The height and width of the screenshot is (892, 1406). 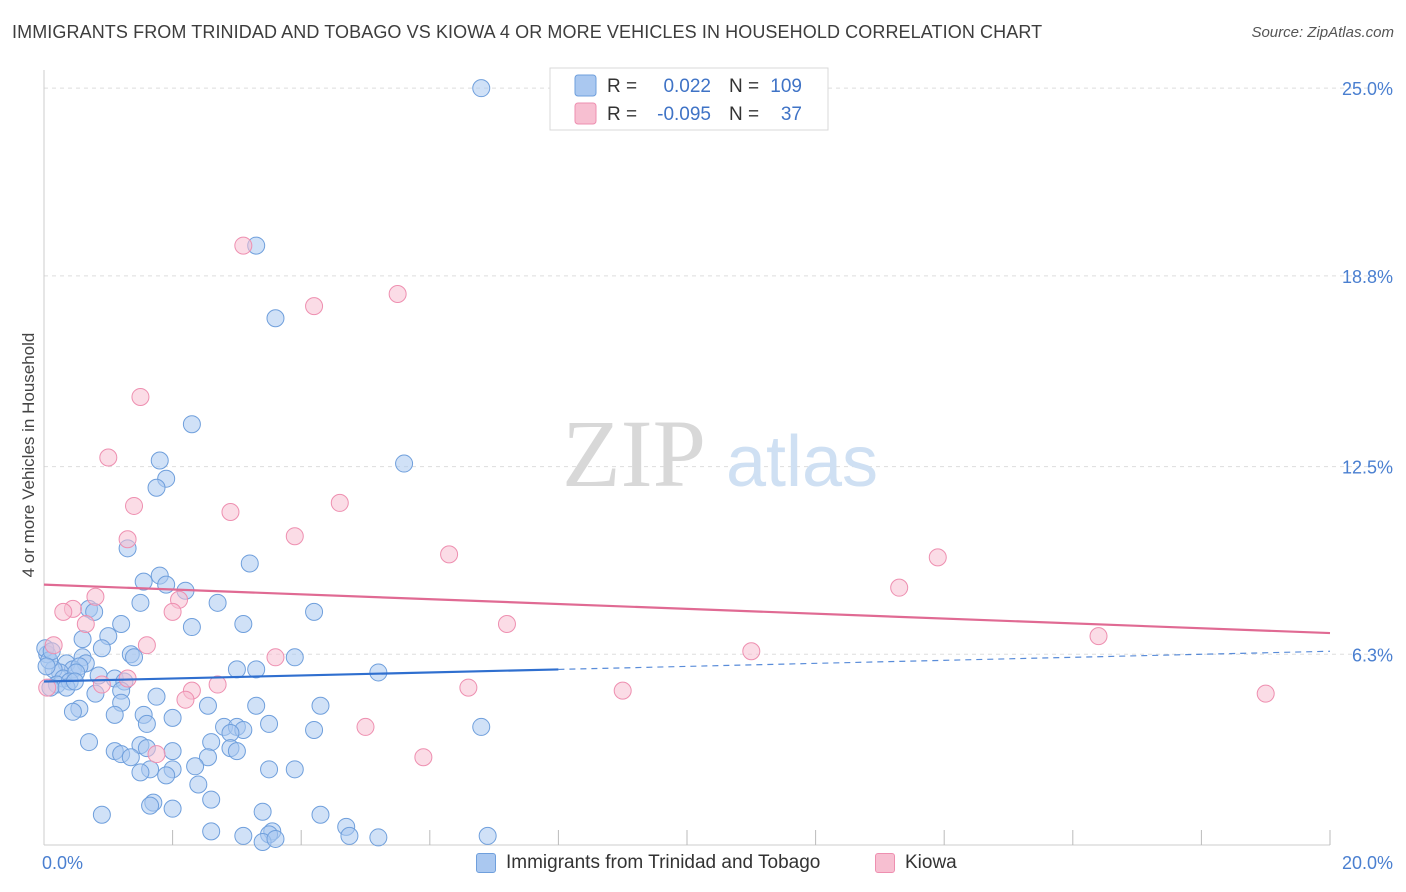 I want to click on legend-top-r-value-blue: 0.022, so click(x=687, y=86).